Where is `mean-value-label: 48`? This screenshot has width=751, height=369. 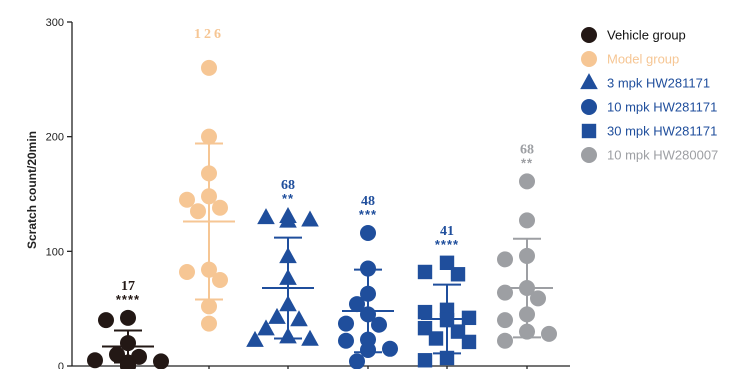 mean-value-label: 48 is located at coordinates (368, 201).